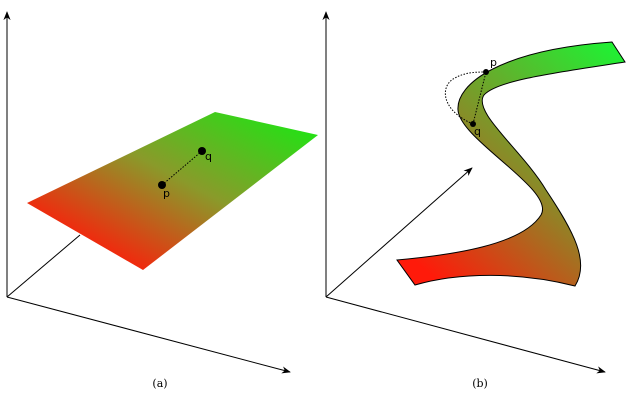 The width and height of the screenshot is (640, 411). I want to click on geodesic, so click(465, 98).